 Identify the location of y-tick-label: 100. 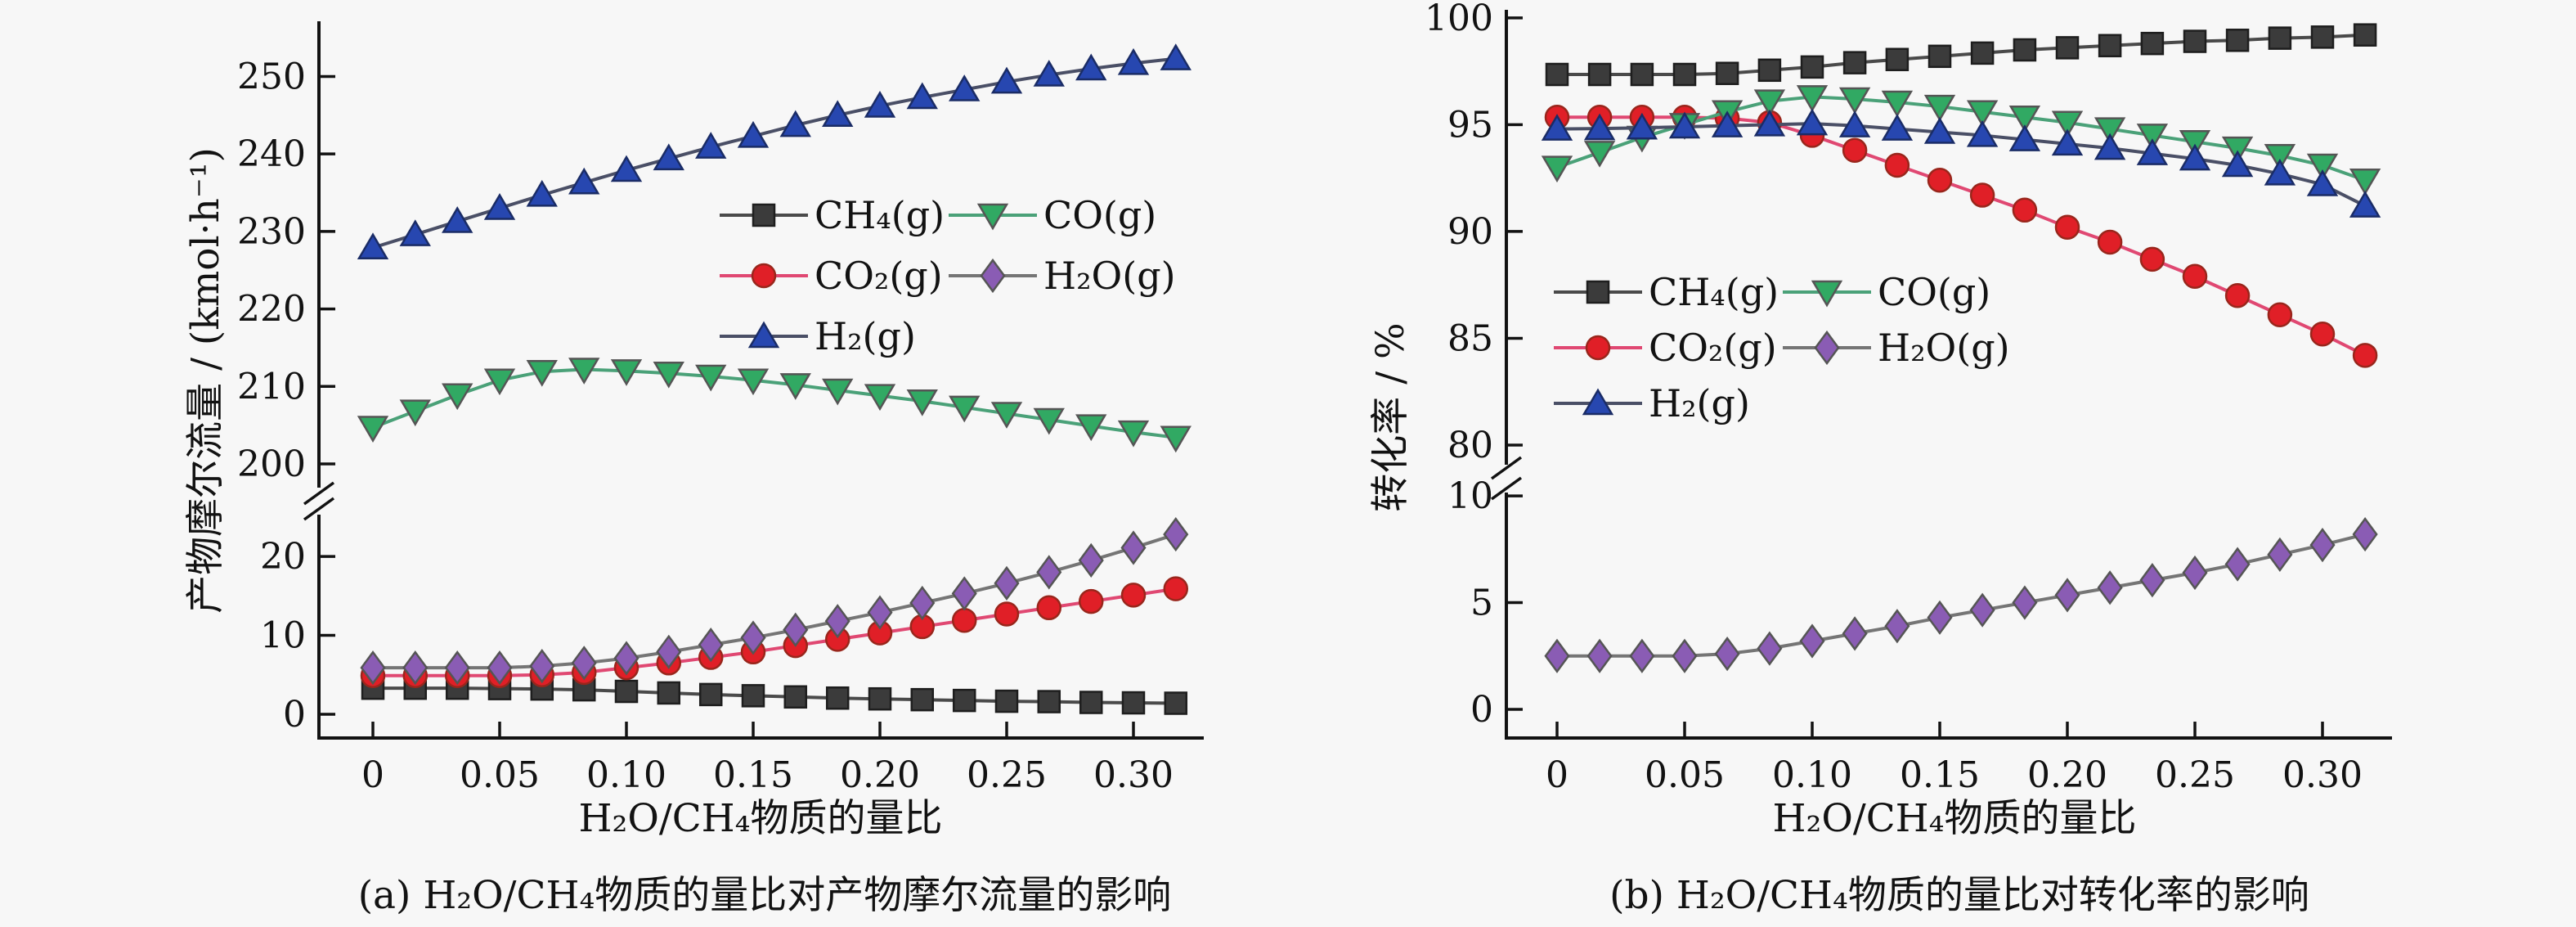
(1459, 20).